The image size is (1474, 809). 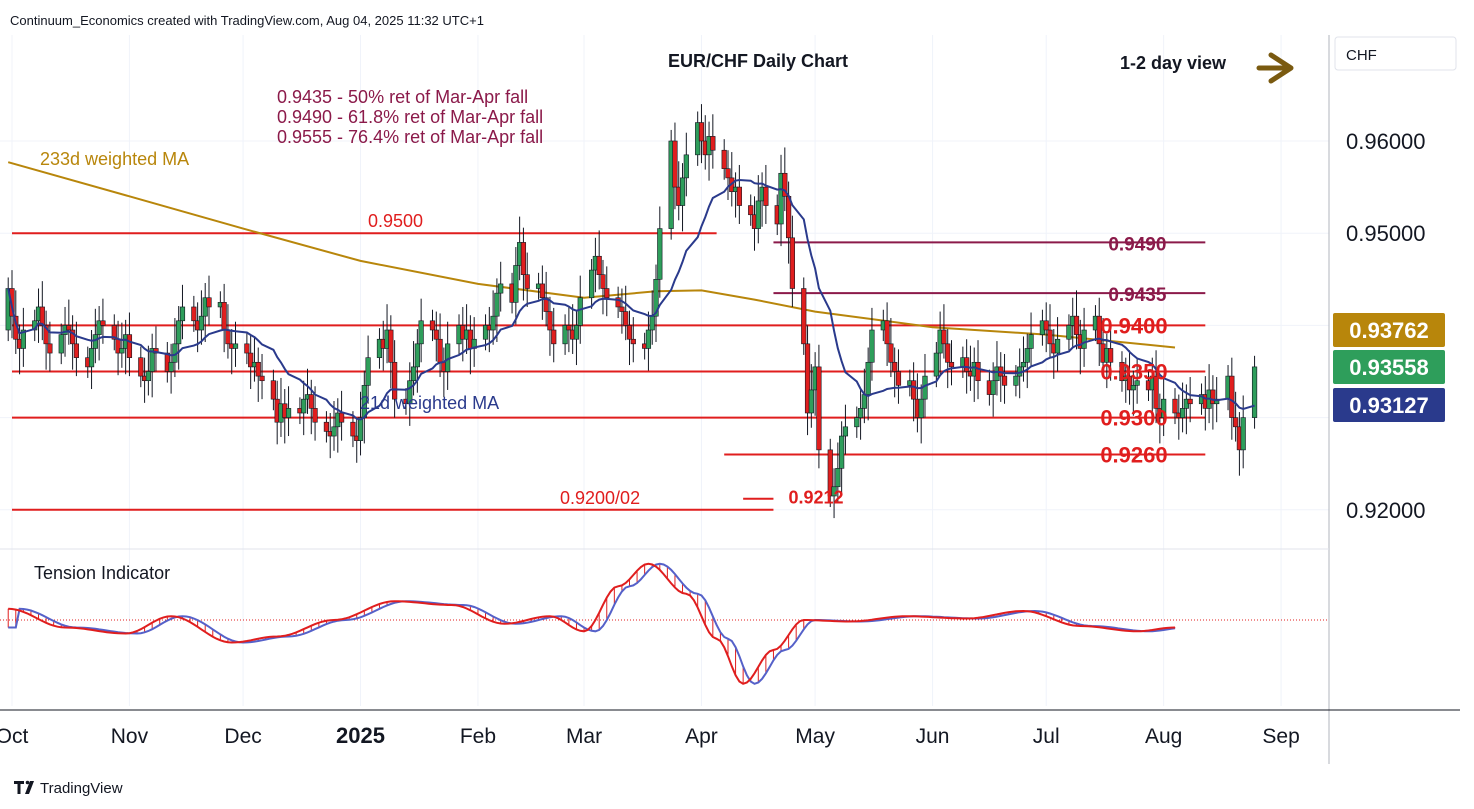 What do you see at coordinates (584, 736) in the screenshot?
I see `x-tick-label: Mar` at bounding box center [584, 736].